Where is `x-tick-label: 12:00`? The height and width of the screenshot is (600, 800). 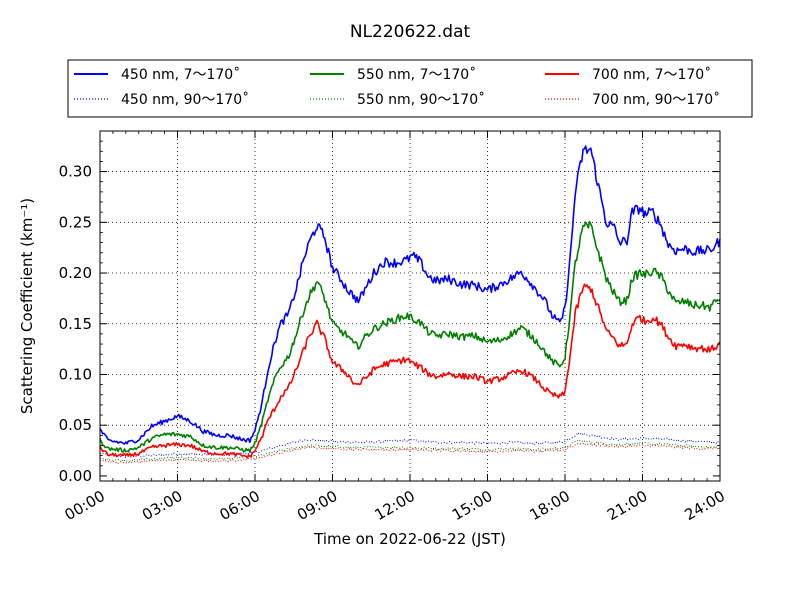 x-tick-label: 12:00 is located at coordinates (395, 505).